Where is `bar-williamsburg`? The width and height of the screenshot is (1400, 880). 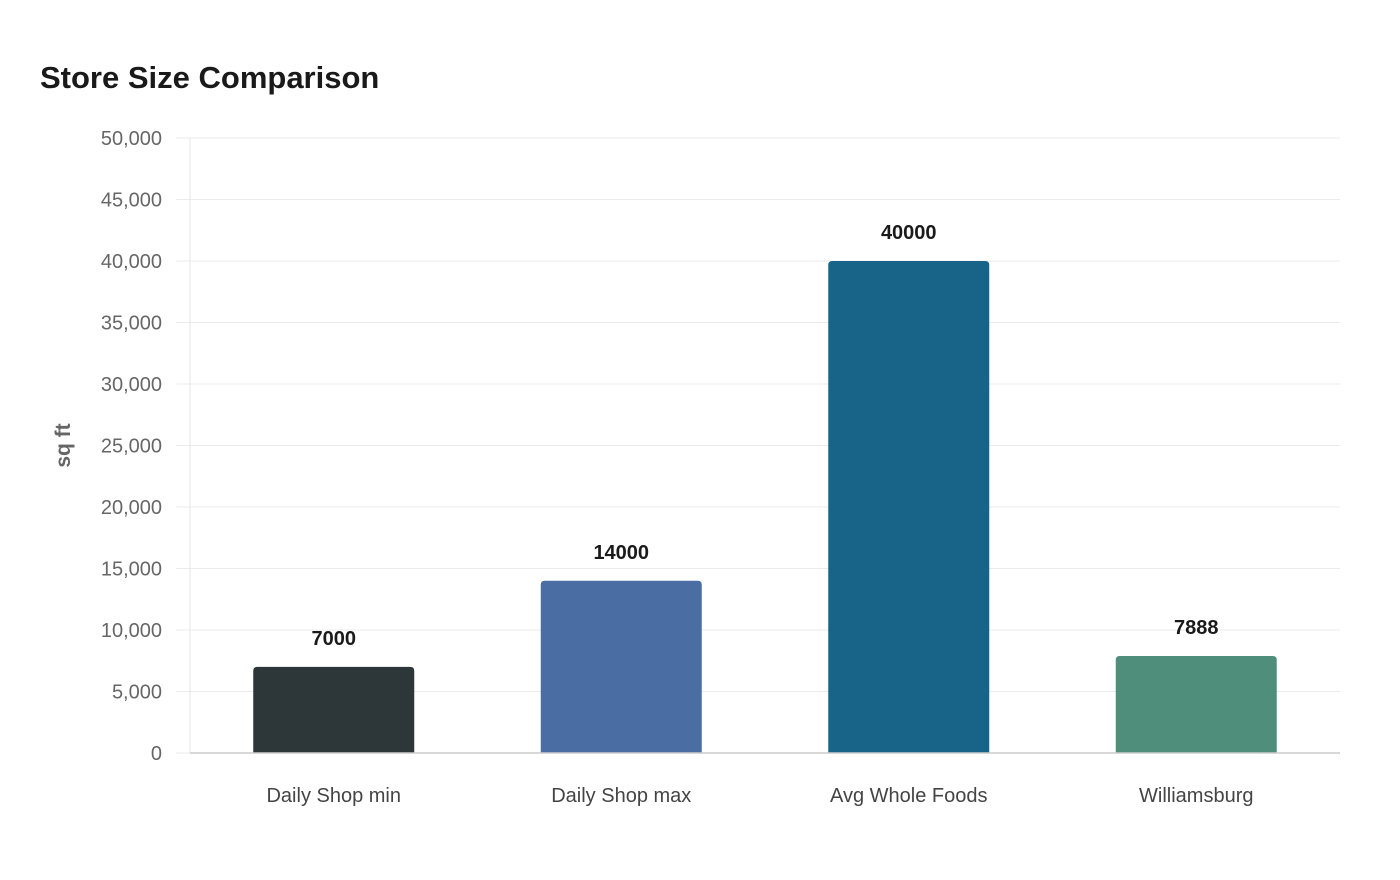 bar-williamsburg is located at coordinates (1196, 704).